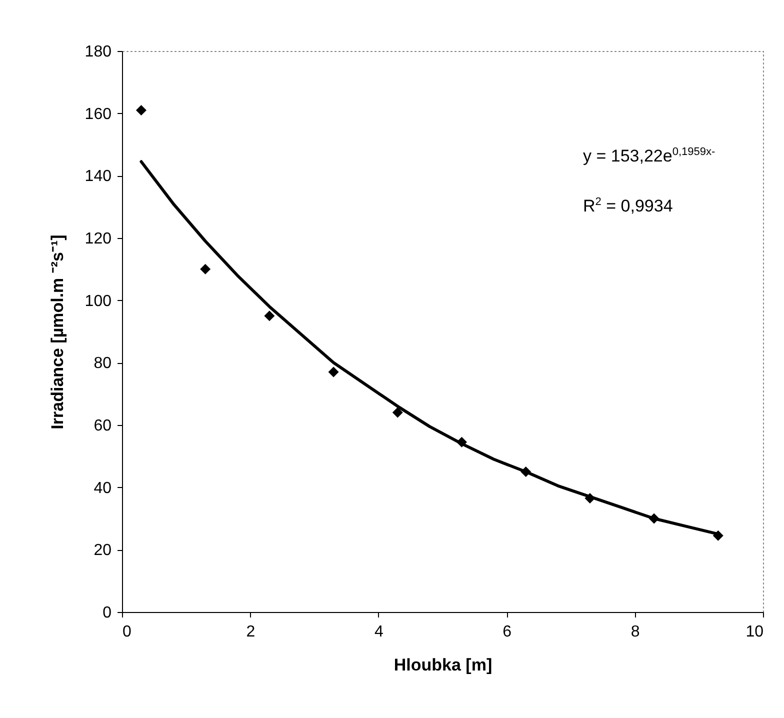 This screenshot has height=718, width=784. I want to click on y-tick-label: 120, so click(98, 239).